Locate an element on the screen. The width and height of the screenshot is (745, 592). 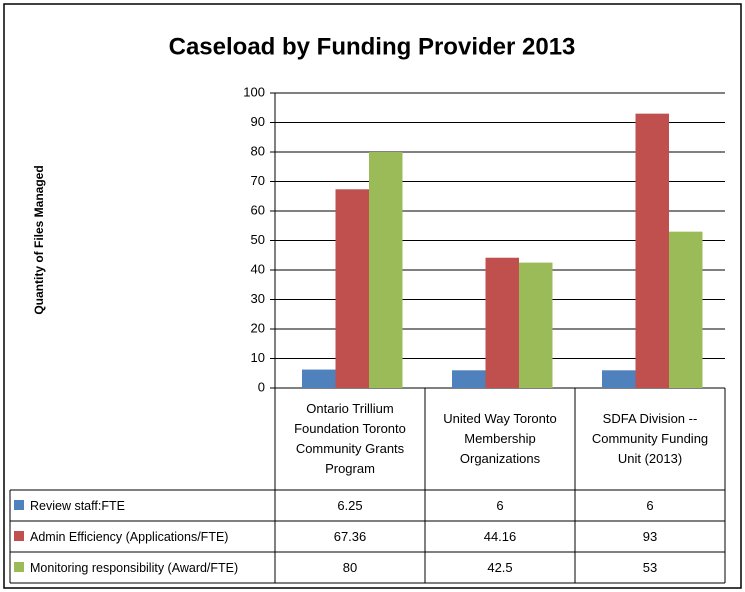
legend-label: Monitoring responsibility (Award/FTE) is located at coordinates (134, 567).